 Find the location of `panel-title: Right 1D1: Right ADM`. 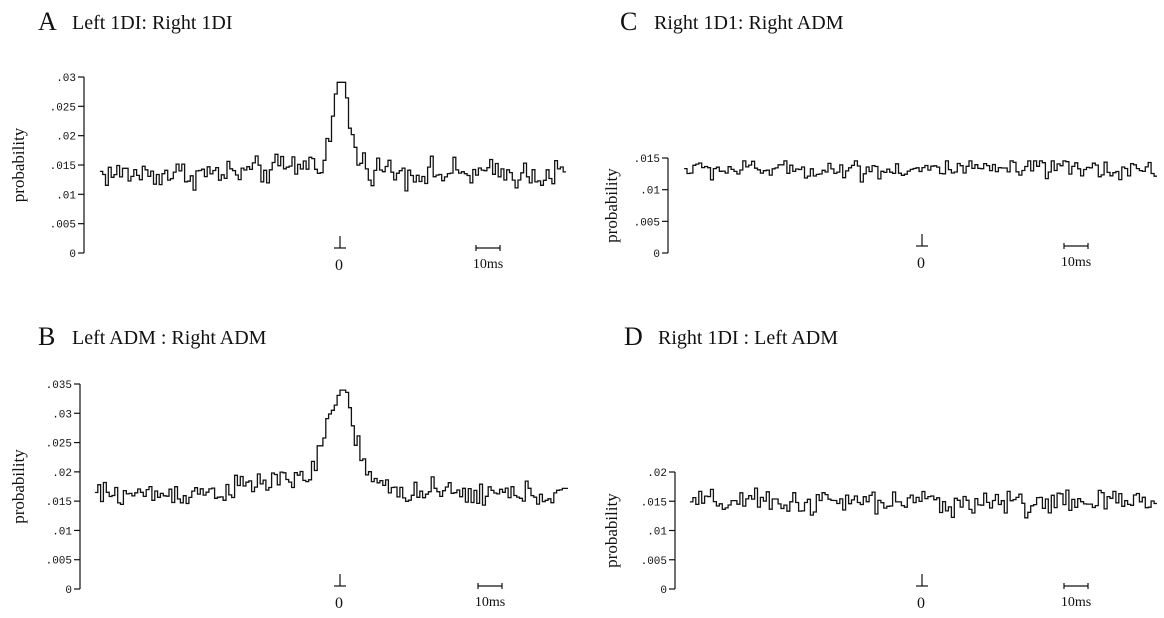

panel-title: Right 1D1: Right ADM is located at coordinates (749, 23).